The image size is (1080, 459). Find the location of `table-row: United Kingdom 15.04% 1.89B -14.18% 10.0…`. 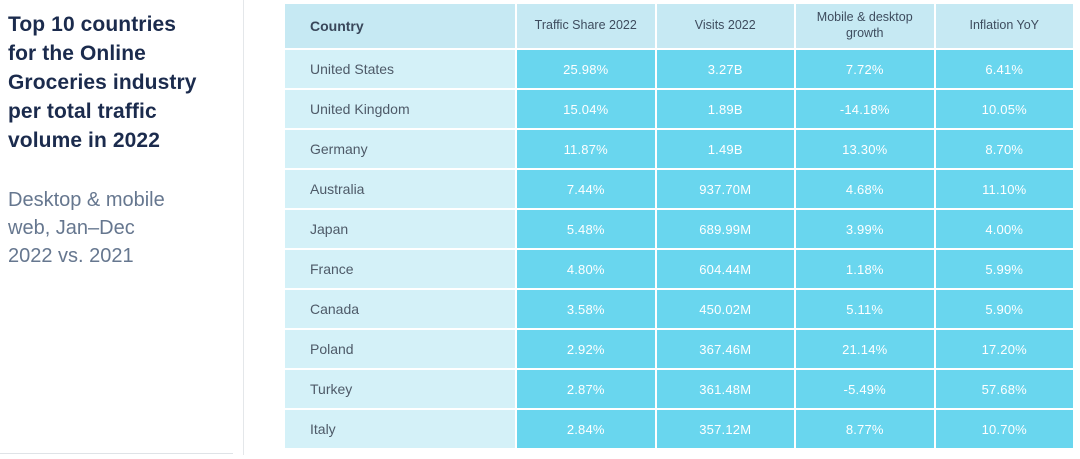

table-row: United Kingdom 15.04% 1.89B -14.18% 10.0… is located at coordinates (679, 109).